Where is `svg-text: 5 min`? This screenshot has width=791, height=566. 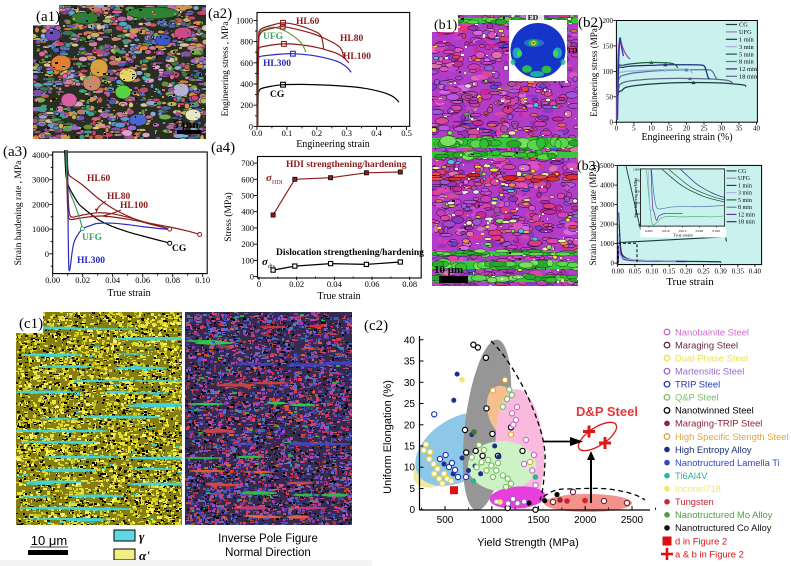
svg-text: 5 min is located at coordinates (745, 201).